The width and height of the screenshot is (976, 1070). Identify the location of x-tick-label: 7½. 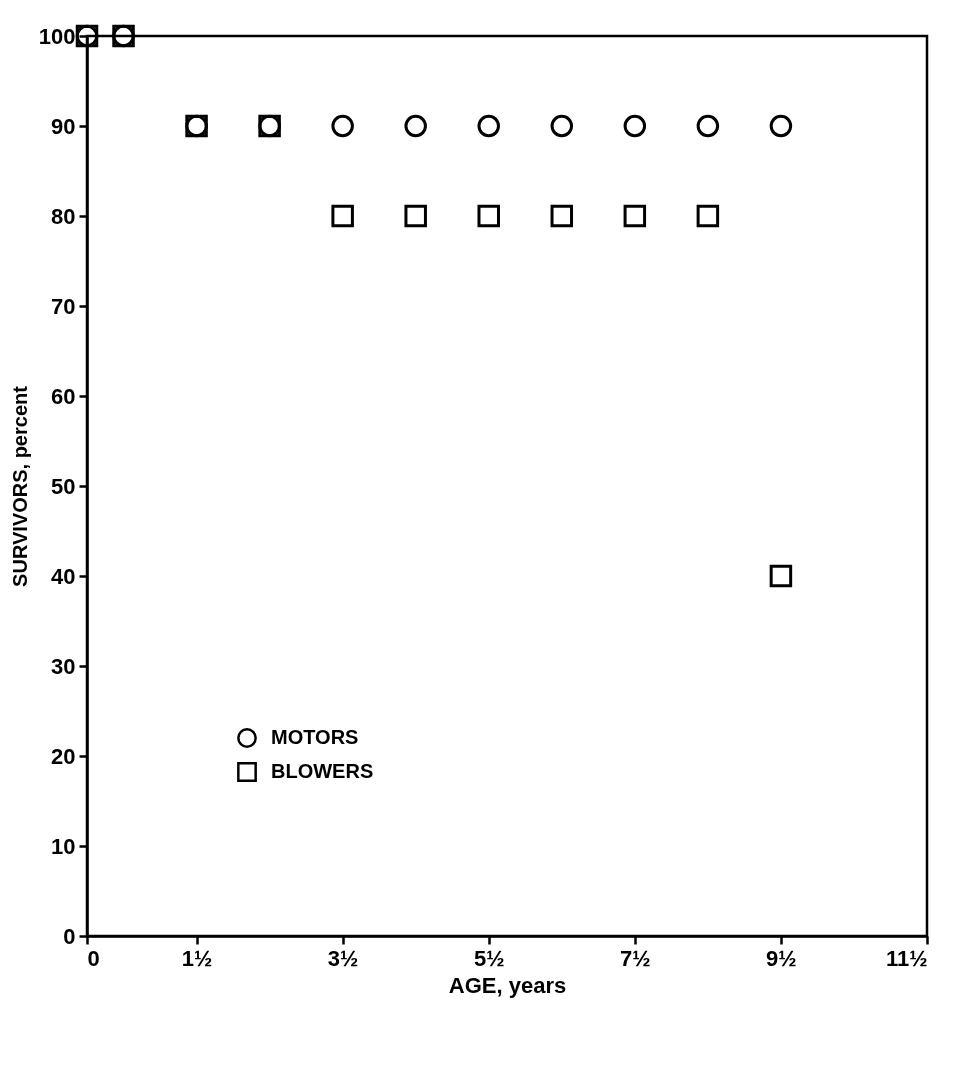
(635, 958).